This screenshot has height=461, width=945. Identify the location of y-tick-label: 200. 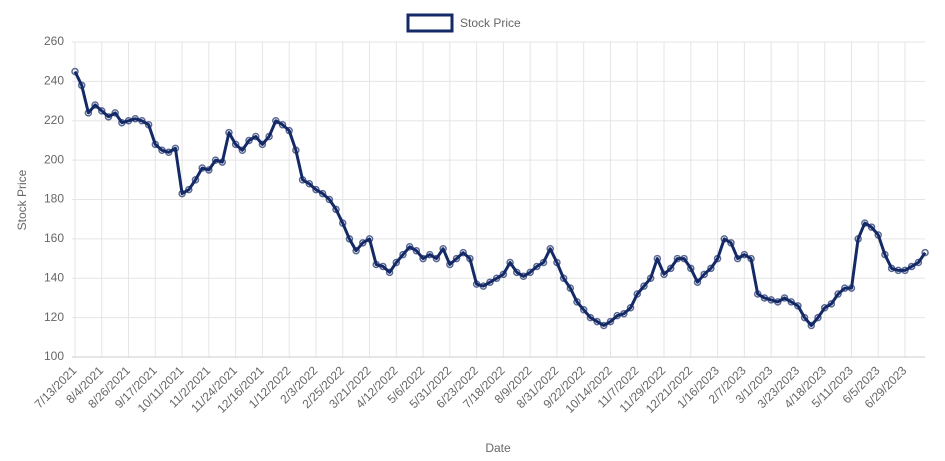
(54, 159).